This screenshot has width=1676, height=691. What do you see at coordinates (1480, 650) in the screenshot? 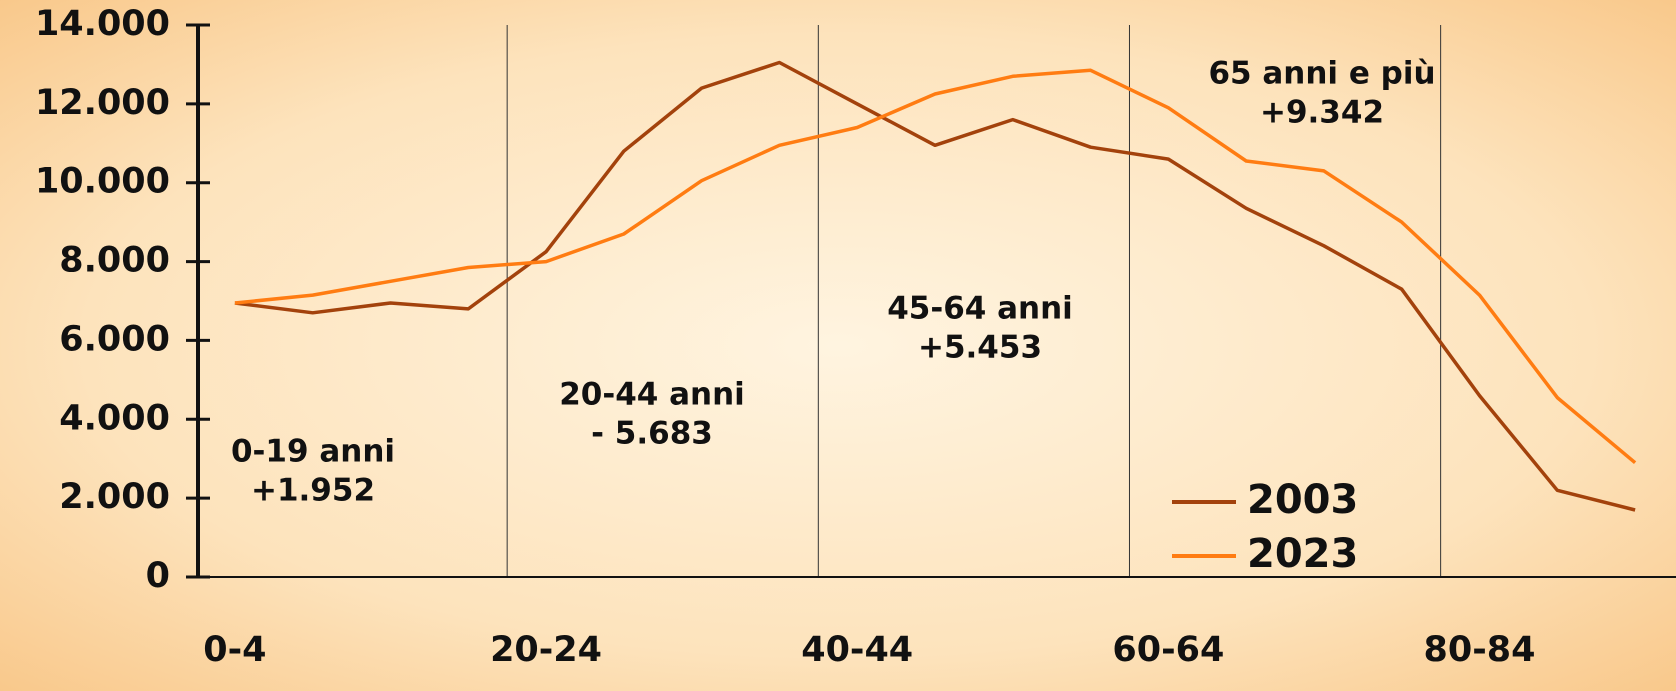
I see `x-tick-label: 80-84` at bounding box center [1480, 650].